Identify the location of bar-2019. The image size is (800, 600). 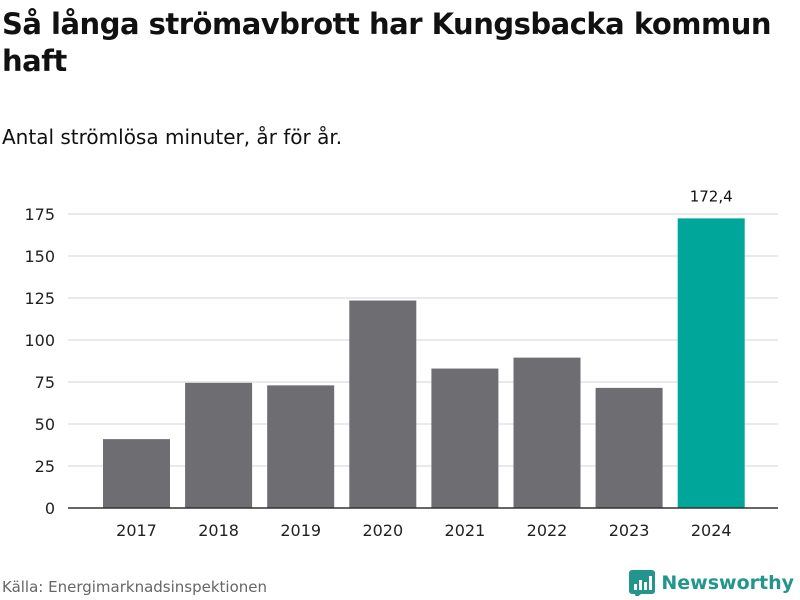
(301, 446).